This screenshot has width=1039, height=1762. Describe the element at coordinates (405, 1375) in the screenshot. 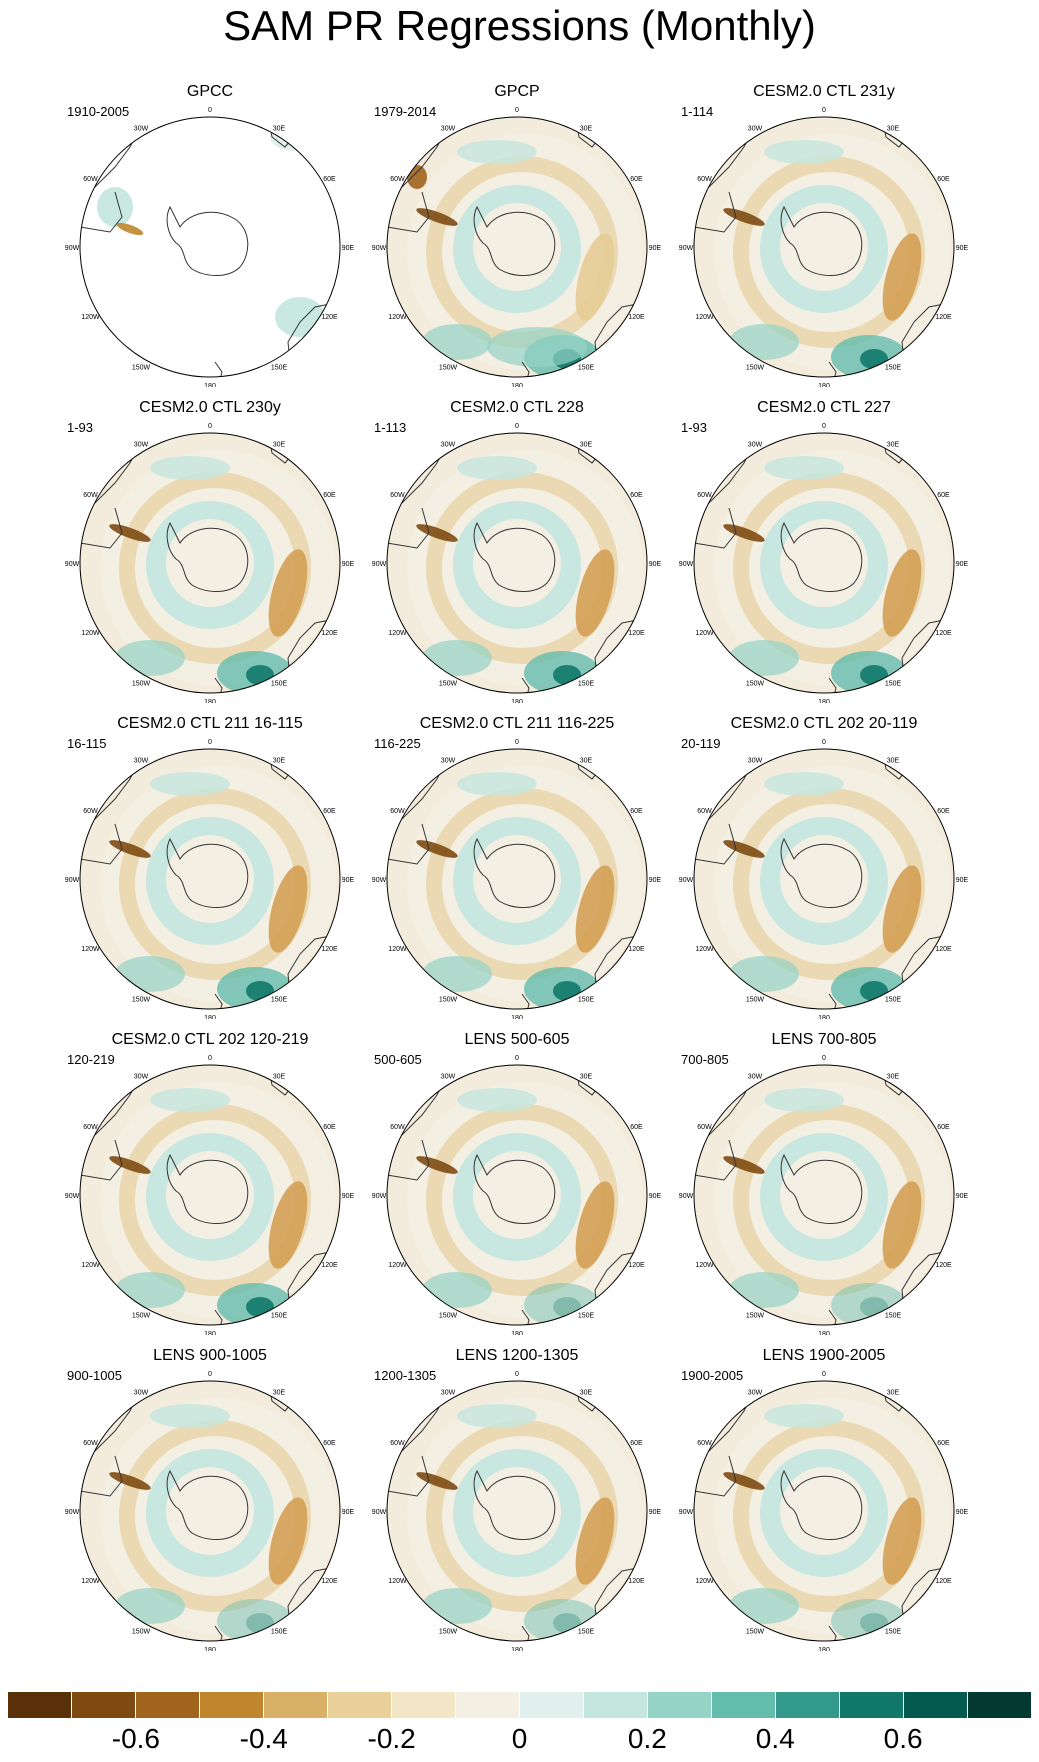

I see `panel-period: 1200-1305` at that location.